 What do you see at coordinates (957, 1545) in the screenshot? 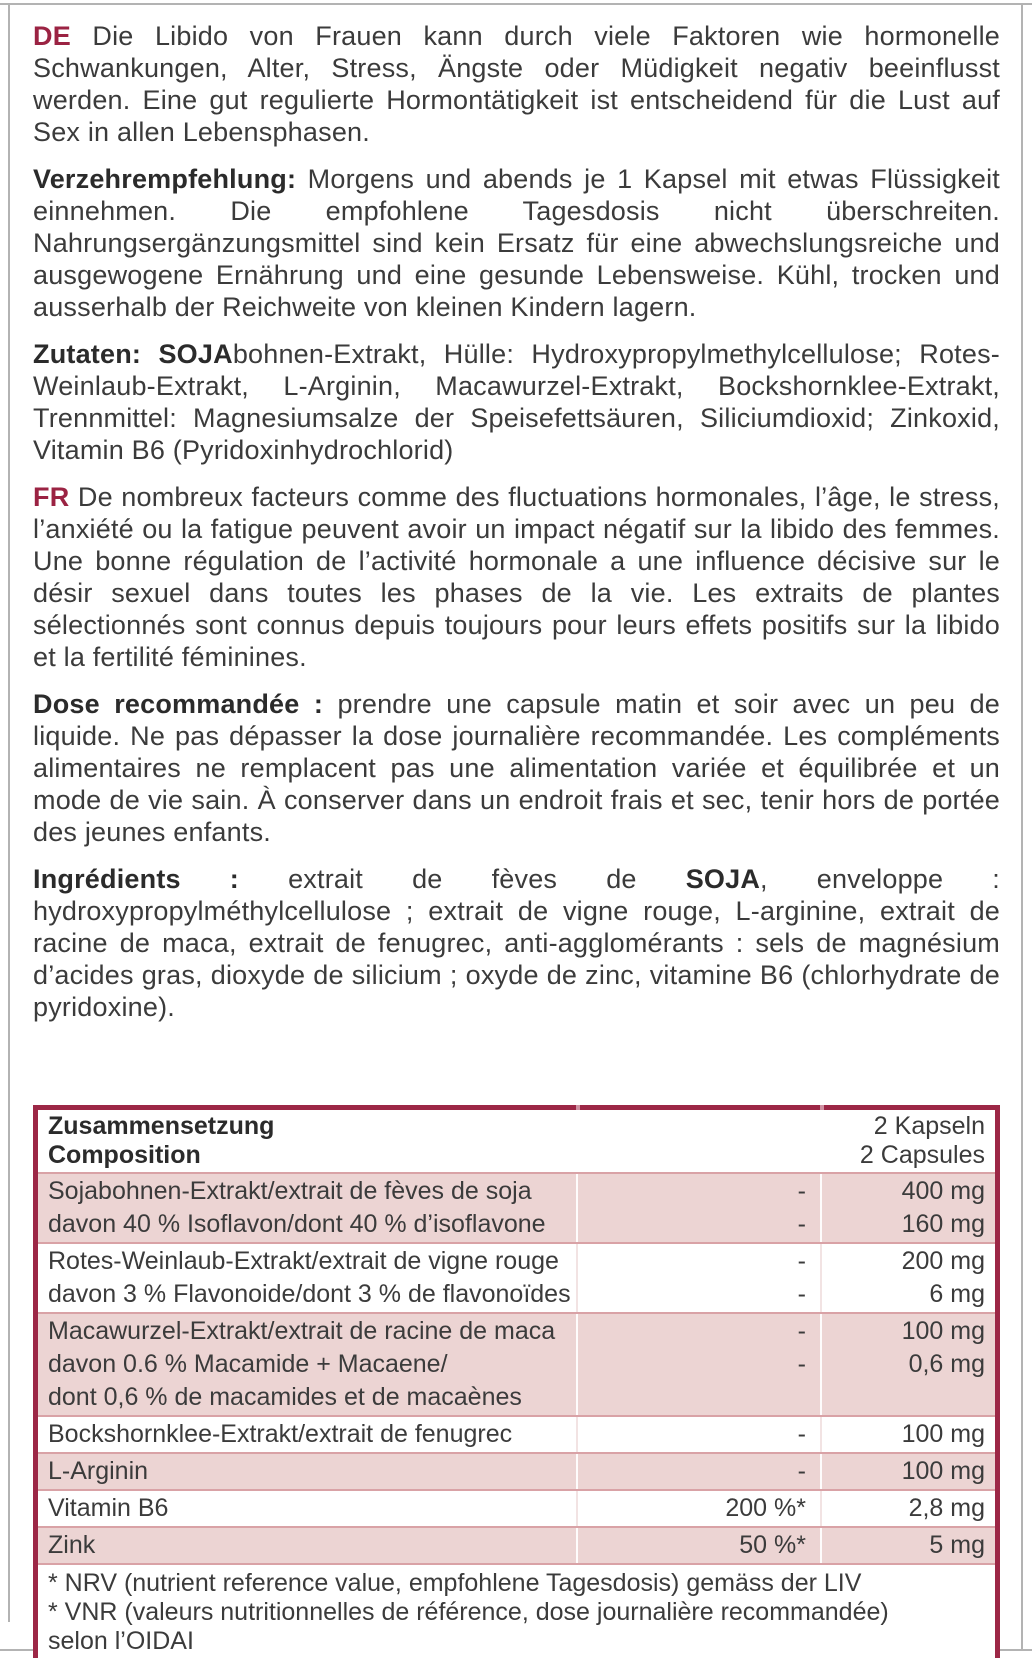
I see `cell-amt: 5 mg` at bounding box center [957, 1545].